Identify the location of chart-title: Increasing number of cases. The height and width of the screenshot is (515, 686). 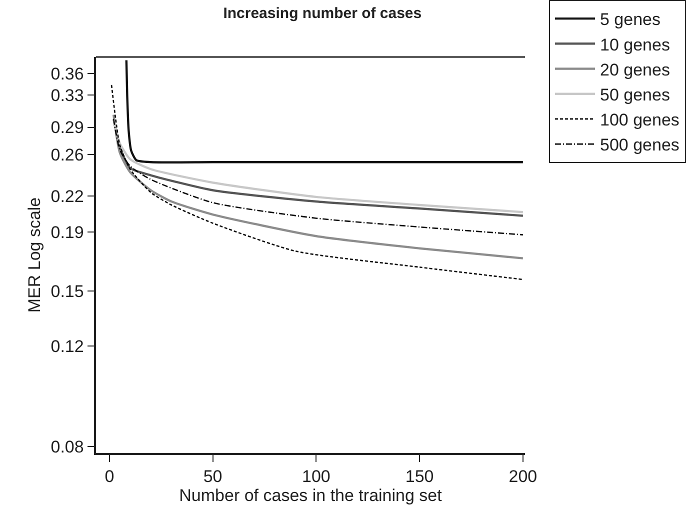
(322, 13).